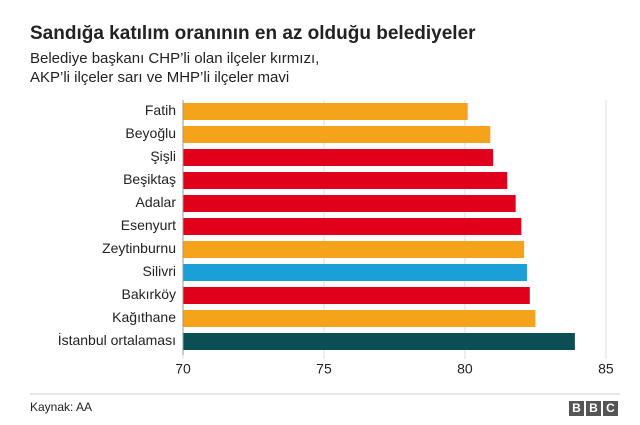  Describe the element at coordinates (156, 202) in the screenshot. I see `y-tick-label: Adalar` at that location.